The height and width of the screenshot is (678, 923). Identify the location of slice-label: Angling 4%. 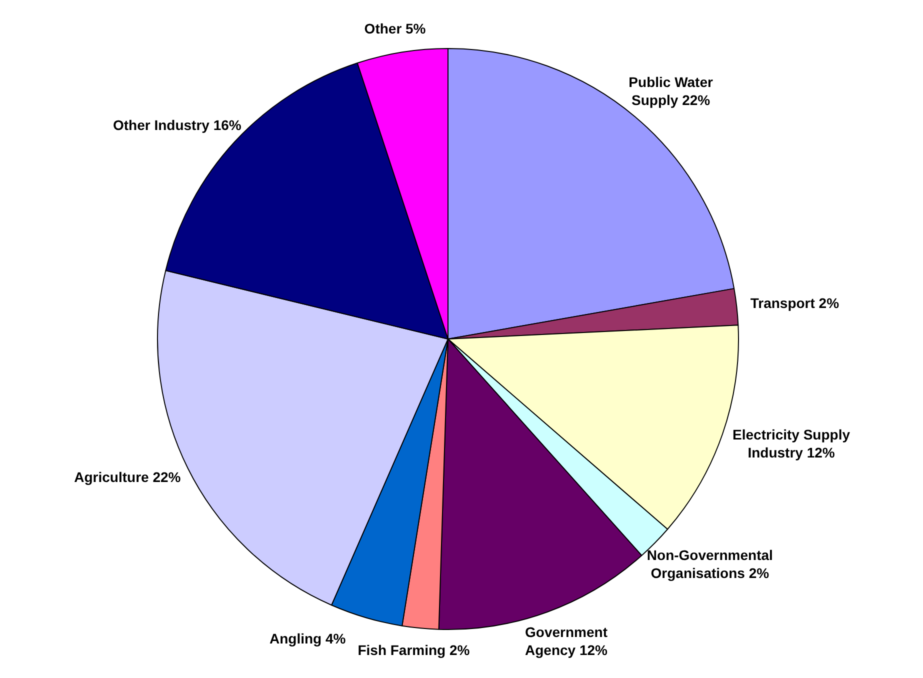
(307, 638).